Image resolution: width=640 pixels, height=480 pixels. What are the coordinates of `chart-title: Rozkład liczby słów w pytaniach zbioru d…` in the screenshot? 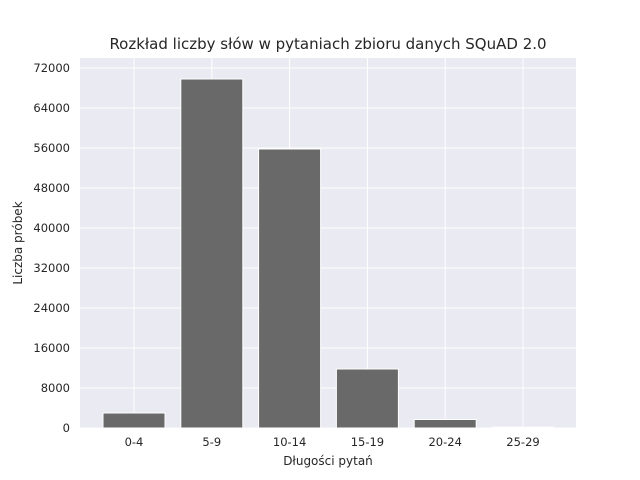 It's located at (327, 44).